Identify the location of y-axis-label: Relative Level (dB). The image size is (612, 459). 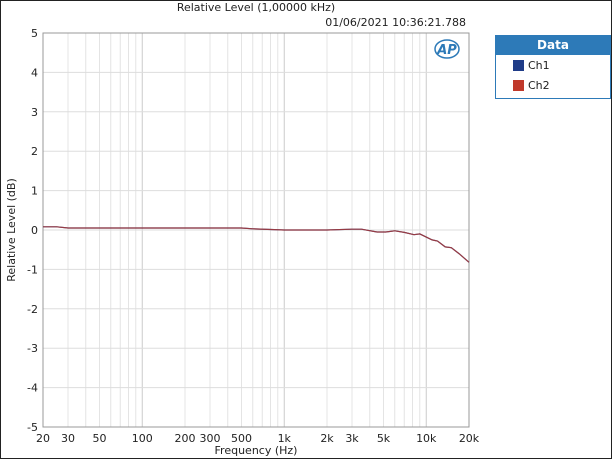
(11, 230).